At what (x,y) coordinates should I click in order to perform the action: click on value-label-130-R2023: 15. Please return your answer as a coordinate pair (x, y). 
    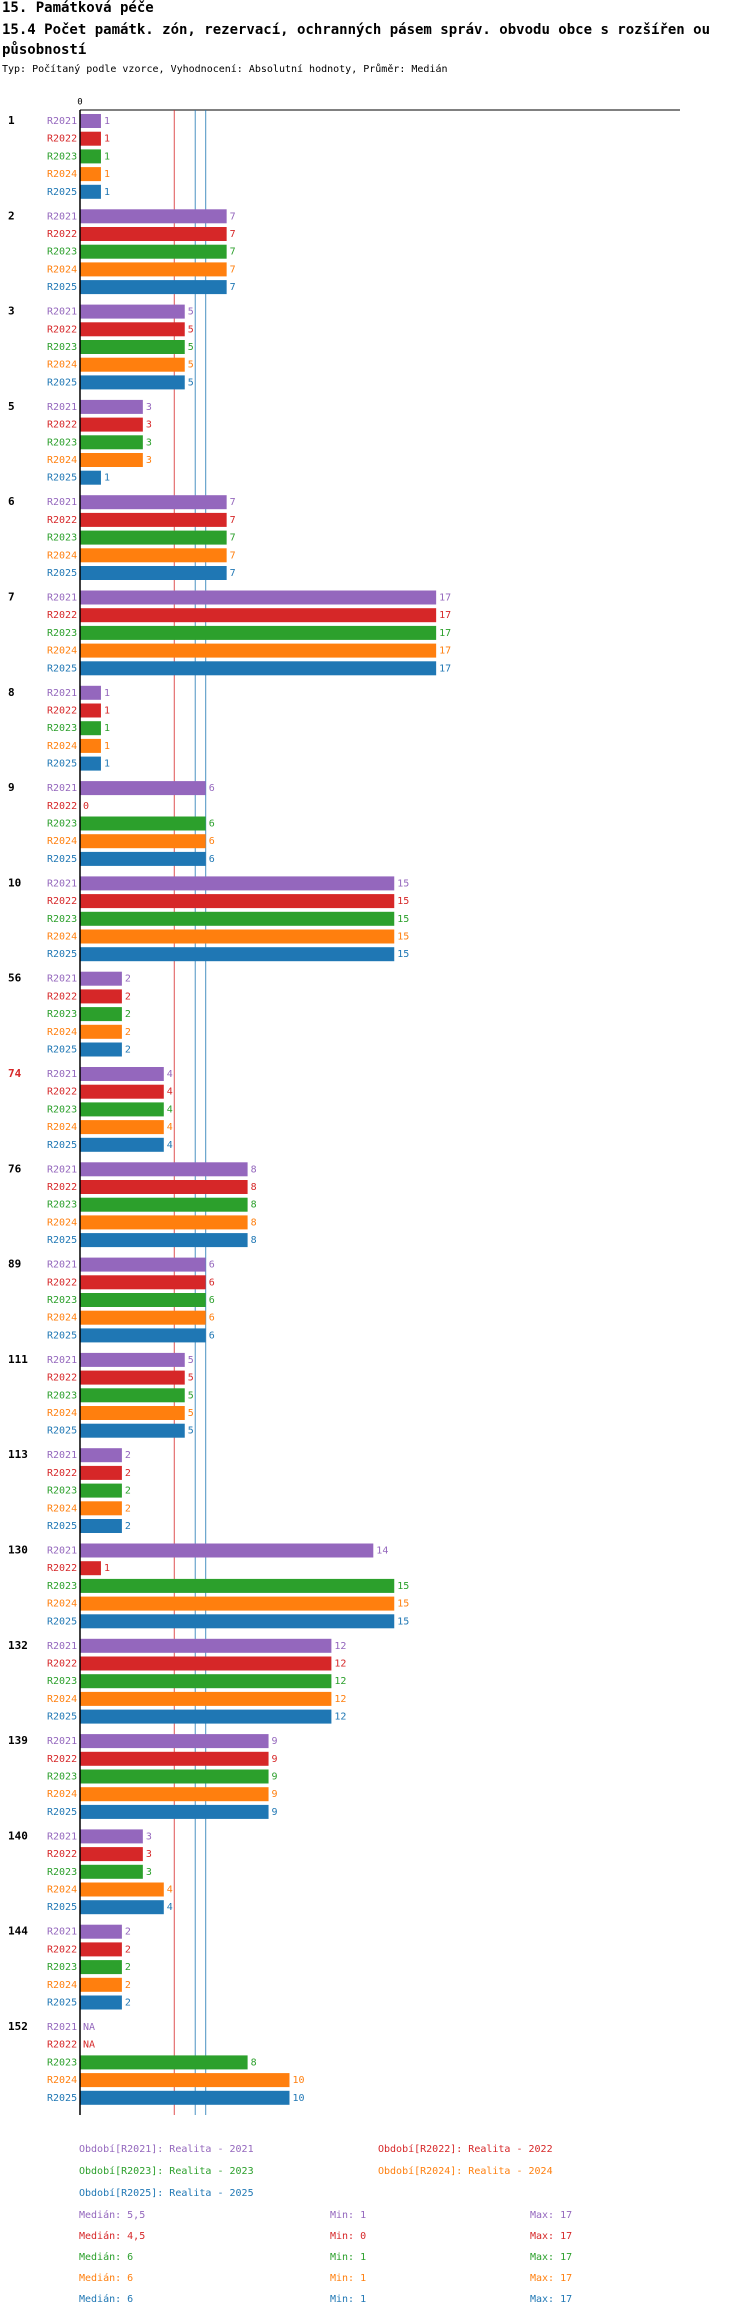
    Looking at the image, I should click on (403, 1586).